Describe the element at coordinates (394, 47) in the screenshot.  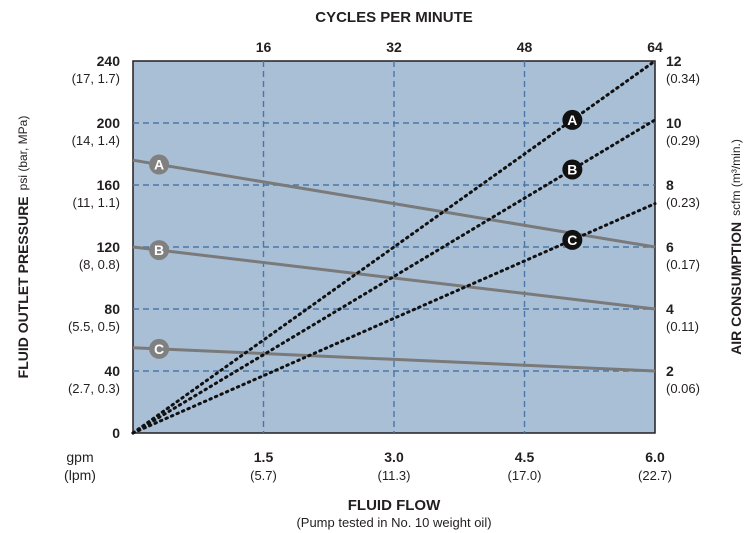
I see `top-tick-label: 32` at that location.